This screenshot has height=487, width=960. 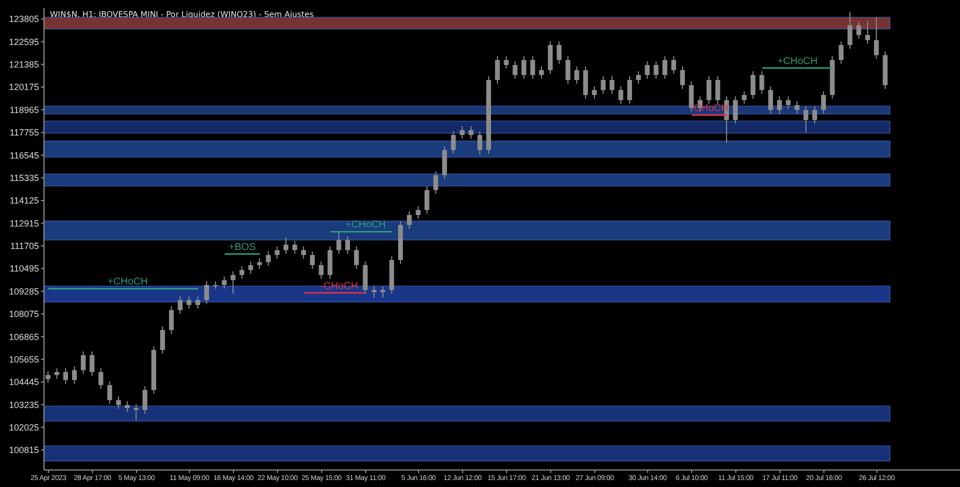 What do you see at coordinates (24, 269) in the screenshot?
I see `y-tick-label: 110495` at bounding box center [24, 269].